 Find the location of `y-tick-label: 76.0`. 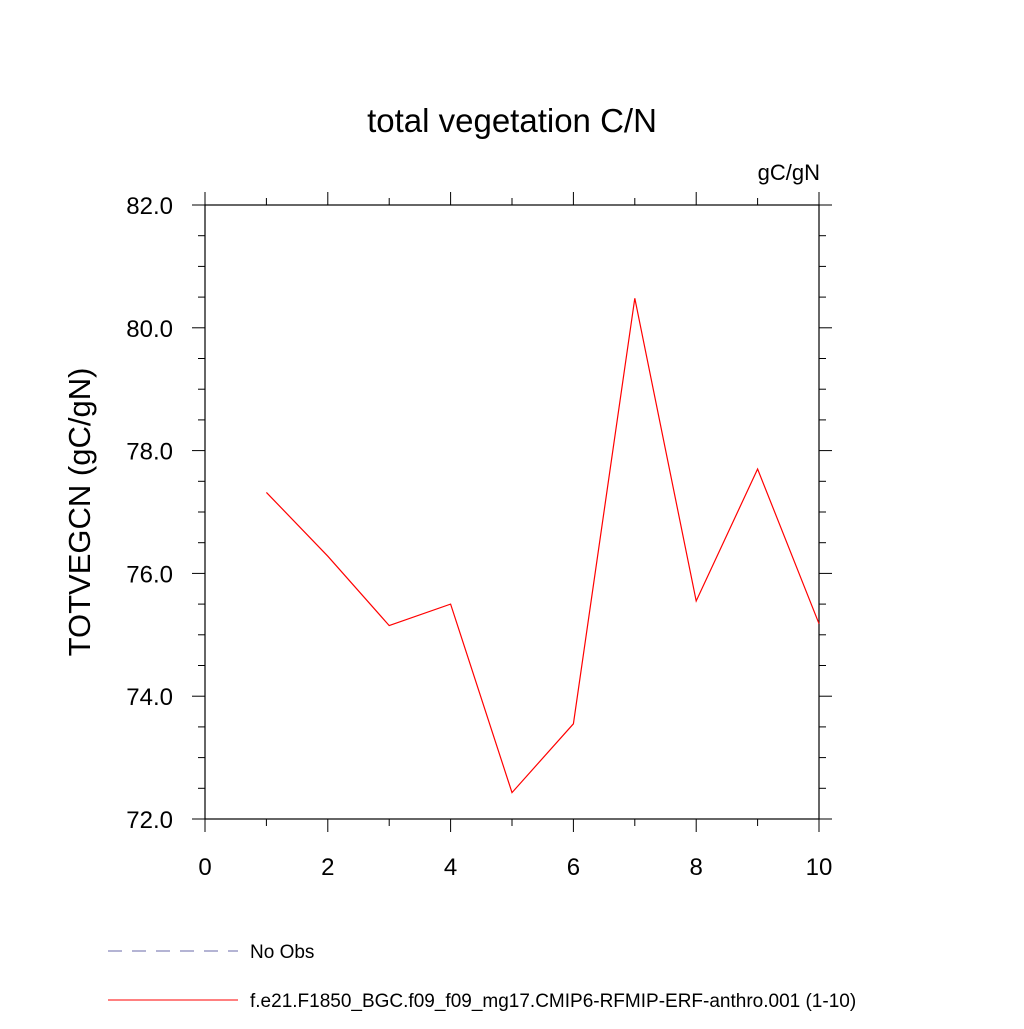

y-tick-label: 76.0 is located at coordinates (149, 574).